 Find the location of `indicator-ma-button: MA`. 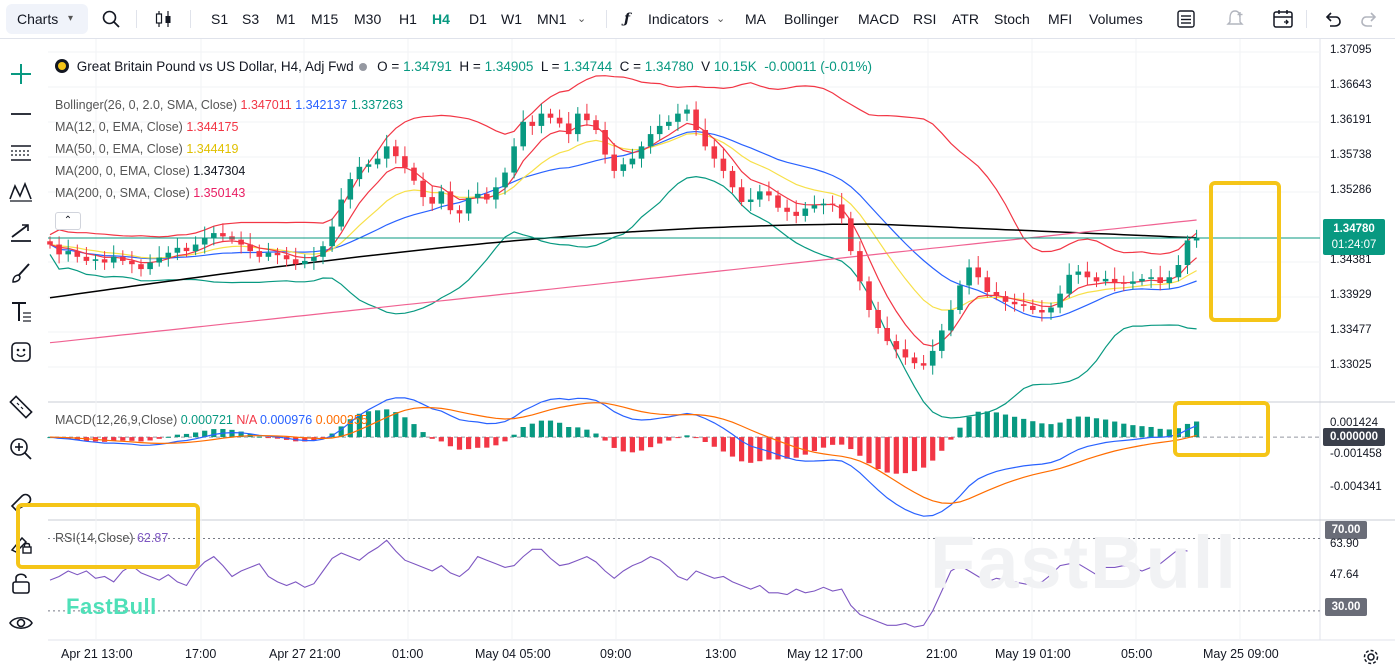

indicator-ma-button: MA is located at coordinates (755, 19).